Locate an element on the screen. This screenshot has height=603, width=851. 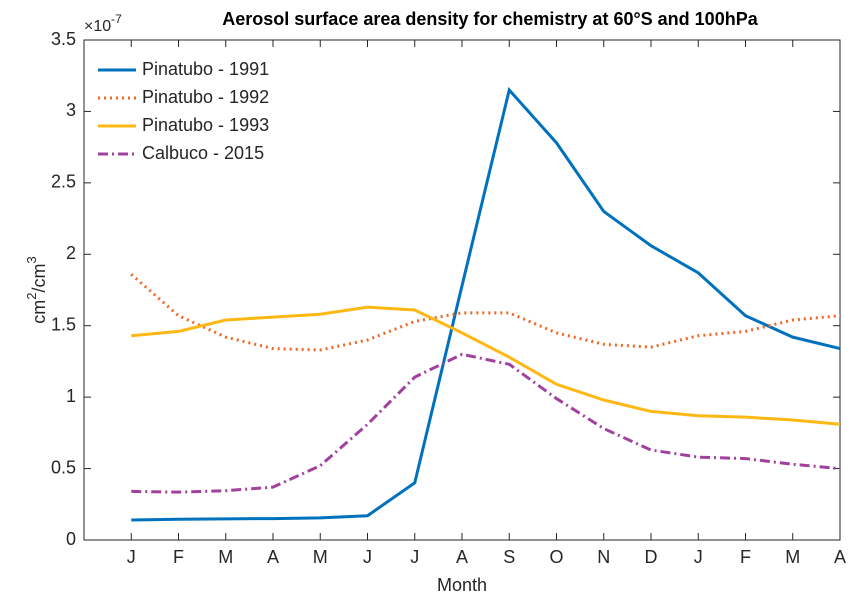
series-line is located at coordinates (485, 312).